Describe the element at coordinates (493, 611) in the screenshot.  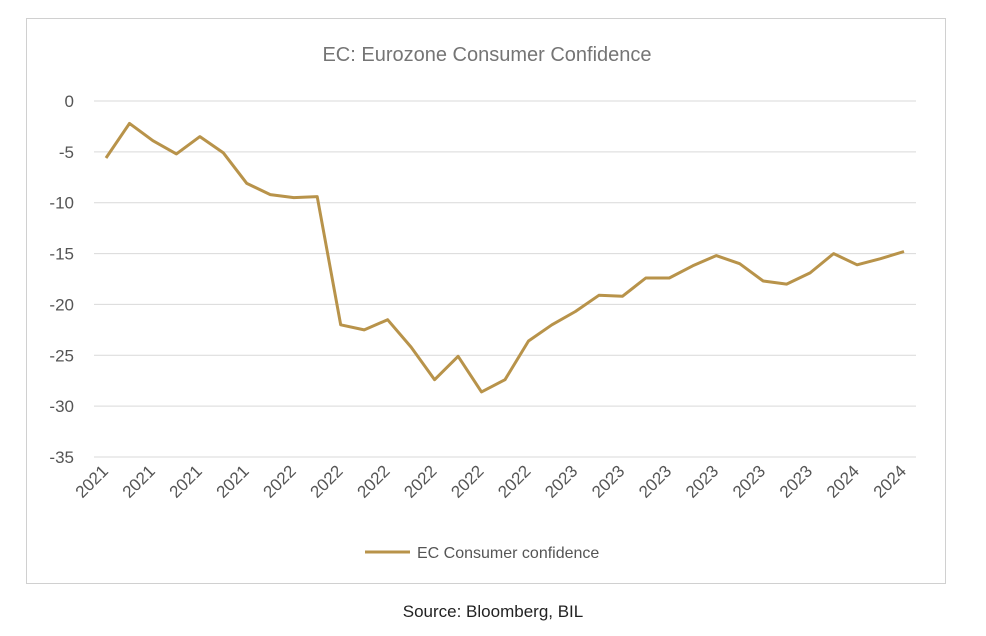
I see `source-note: Source: Bloomberg, BIL` at that location.